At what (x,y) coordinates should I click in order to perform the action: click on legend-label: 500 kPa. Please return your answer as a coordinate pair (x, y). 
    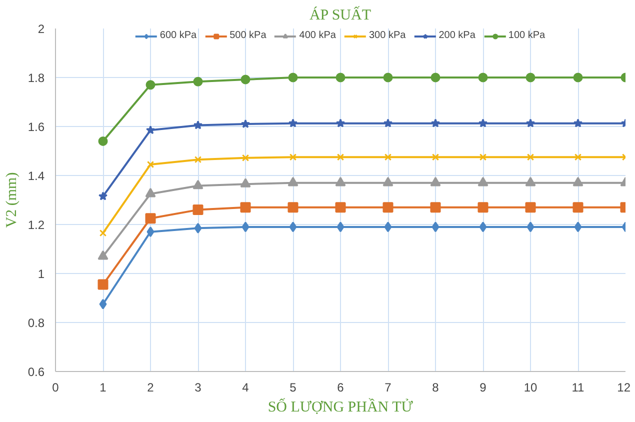
    Looking at the image, I should click on (248, 35).